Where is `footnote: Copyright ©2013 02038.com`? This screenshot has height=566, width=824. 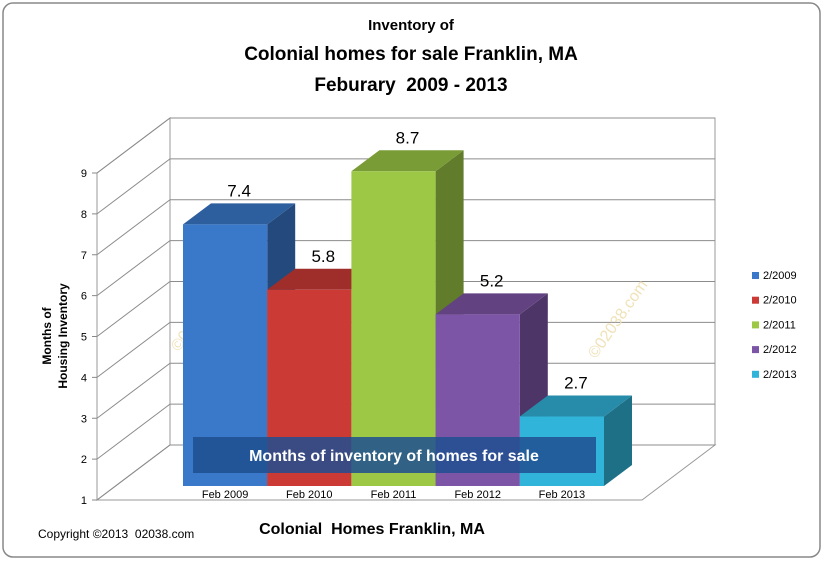
footnote: Copyright ©2013 02038.com is located at coordinates (116, 534).